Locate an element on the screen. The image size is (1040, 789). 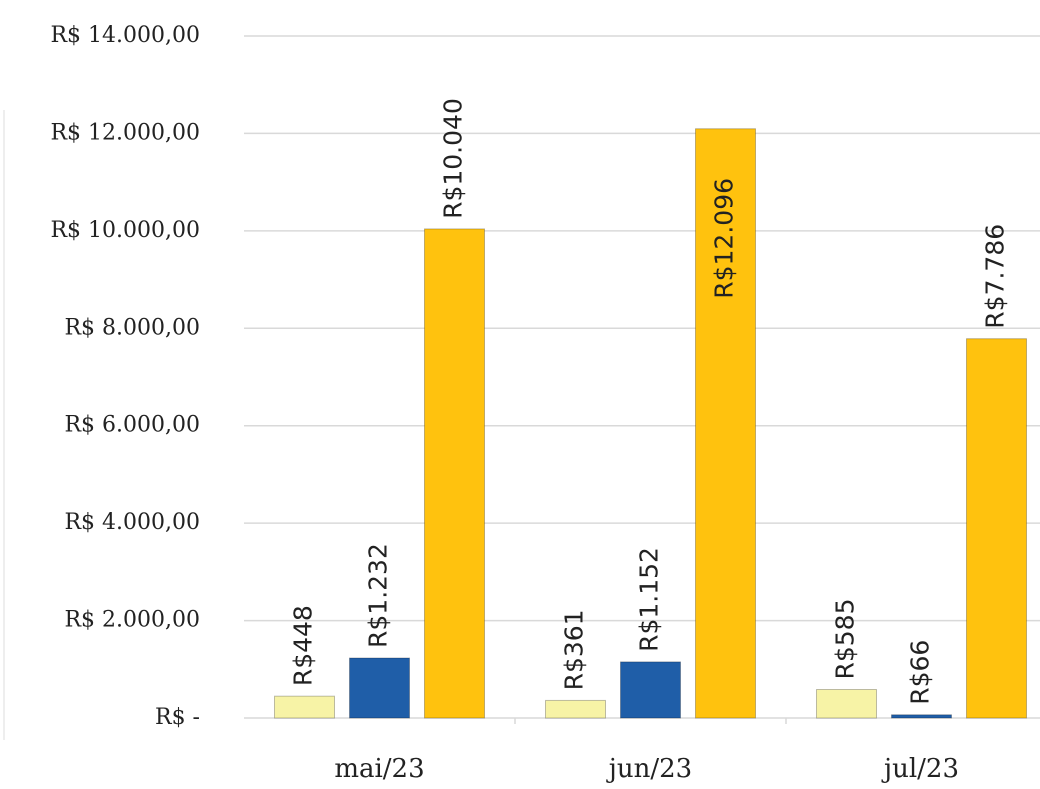
y-tick-label: R$ 6.000,00 is located at coordinates (132, 425).